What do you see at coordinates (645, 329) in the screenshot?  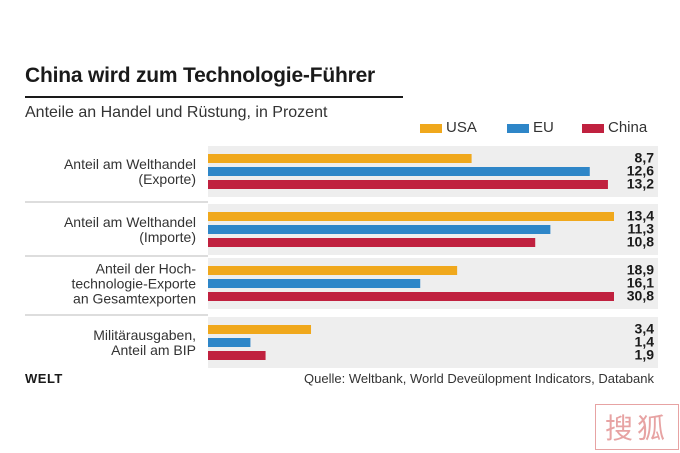 I see `value-label-usa-3: 3,4` at bounding box center [645, 329].